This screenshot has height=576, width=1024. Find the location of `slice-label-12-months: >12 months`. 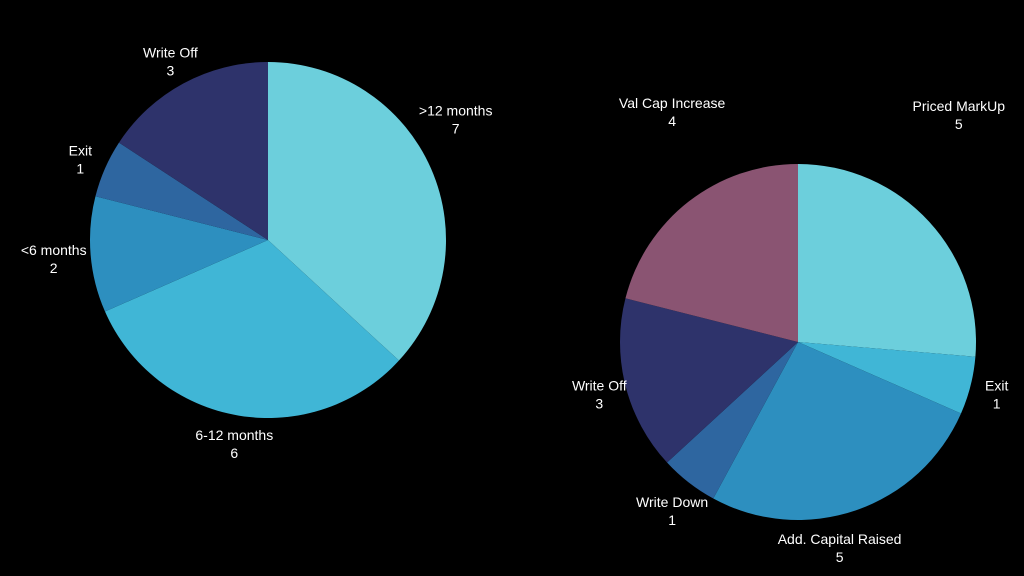

slice-label-12-months: >12 months is located at coordinates (456, 111).